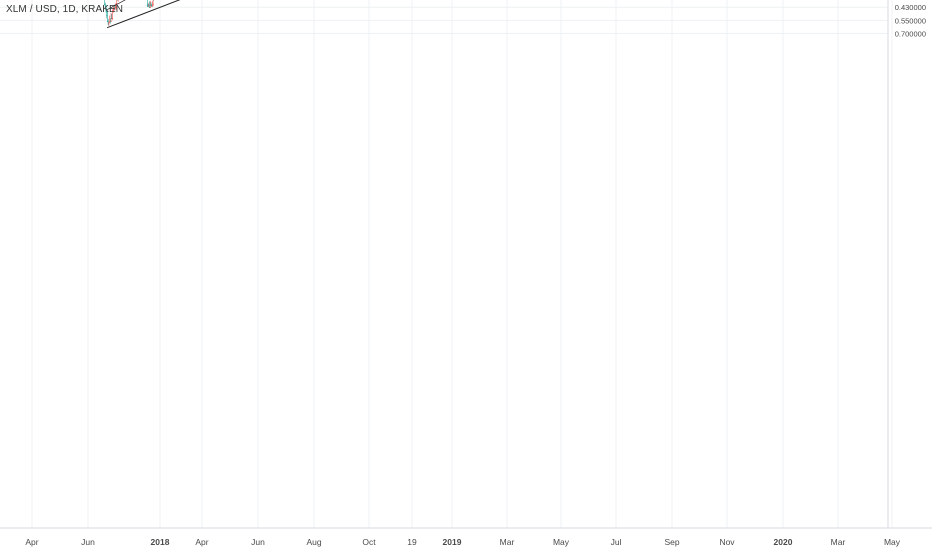 The height and width of the screenshot is (555, 932). Describe the element at coordinates (412, 542) in the screenshot. I see `x-tick-label: 19` at that location.